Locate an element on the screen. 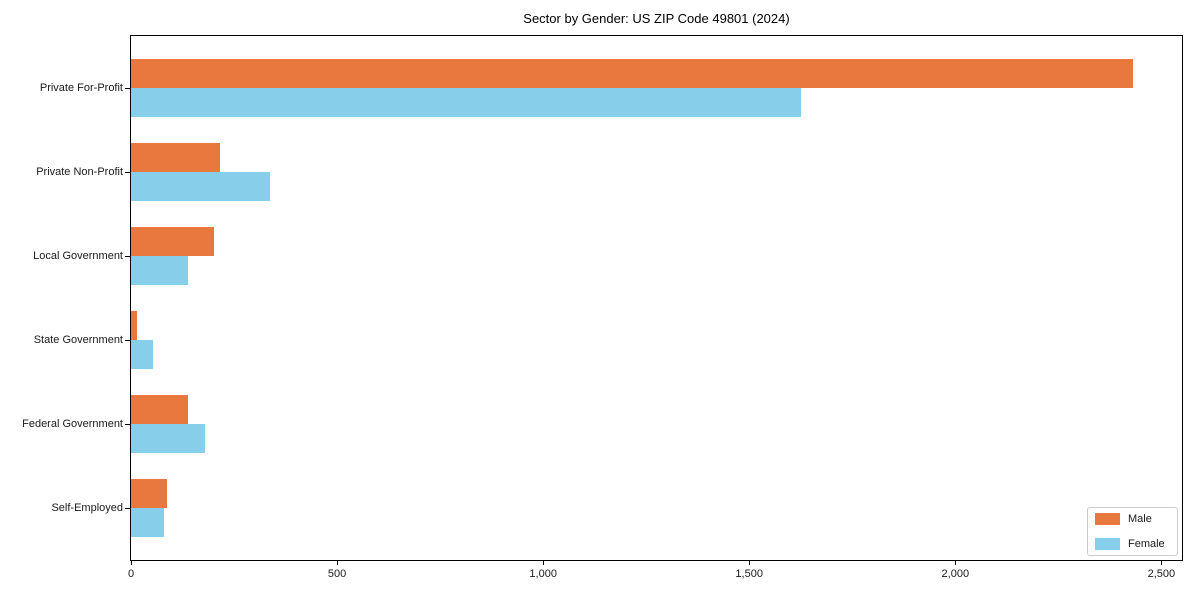 This screenshot has width=1200, height=600. legend-swatch-male is located at coordinates (1107, 519).